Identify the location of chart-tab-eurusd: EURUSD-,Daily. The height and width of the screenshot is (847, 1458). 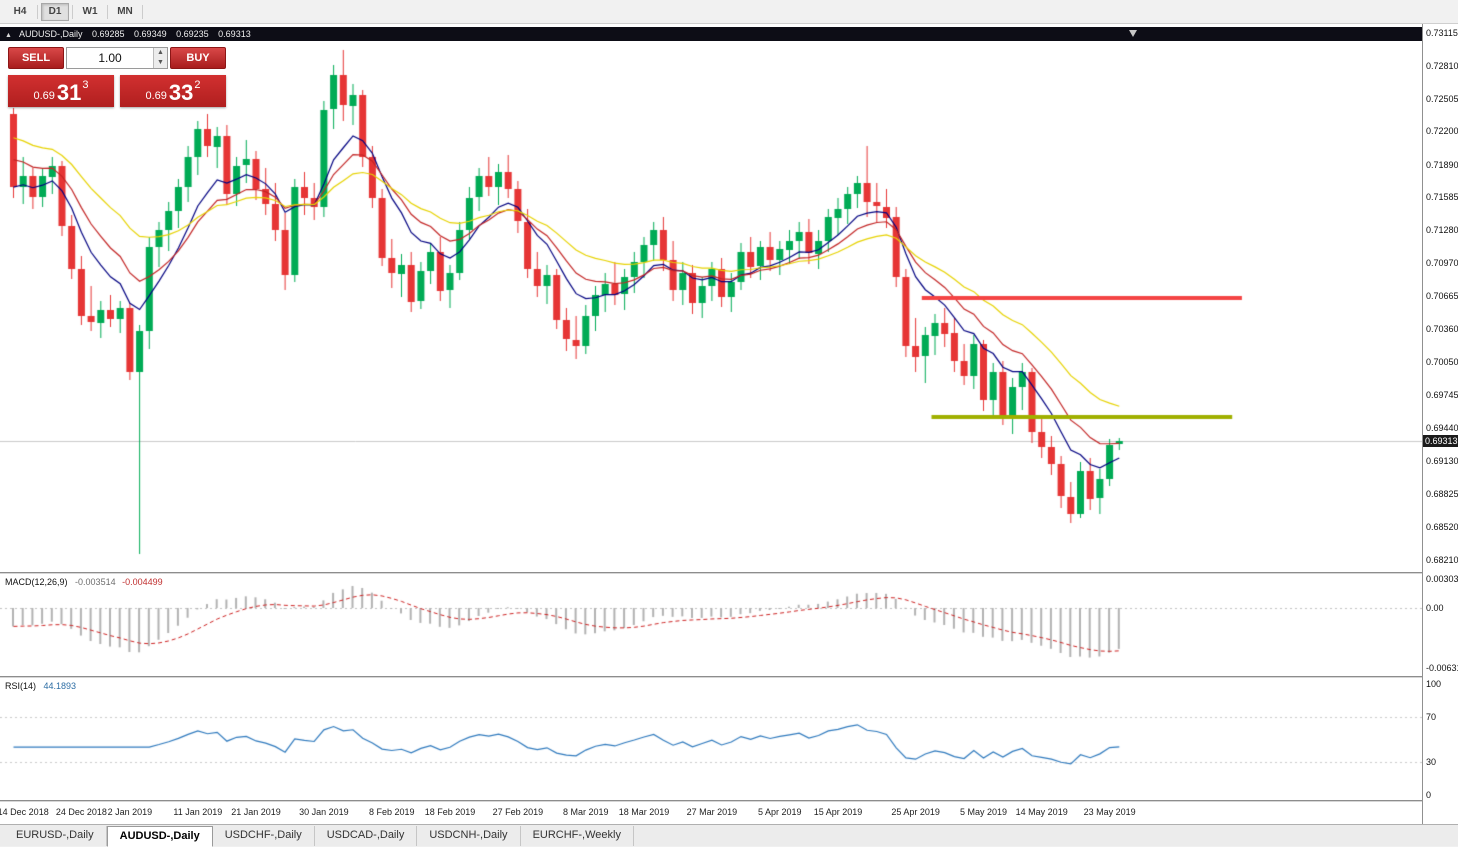
(55, 836).